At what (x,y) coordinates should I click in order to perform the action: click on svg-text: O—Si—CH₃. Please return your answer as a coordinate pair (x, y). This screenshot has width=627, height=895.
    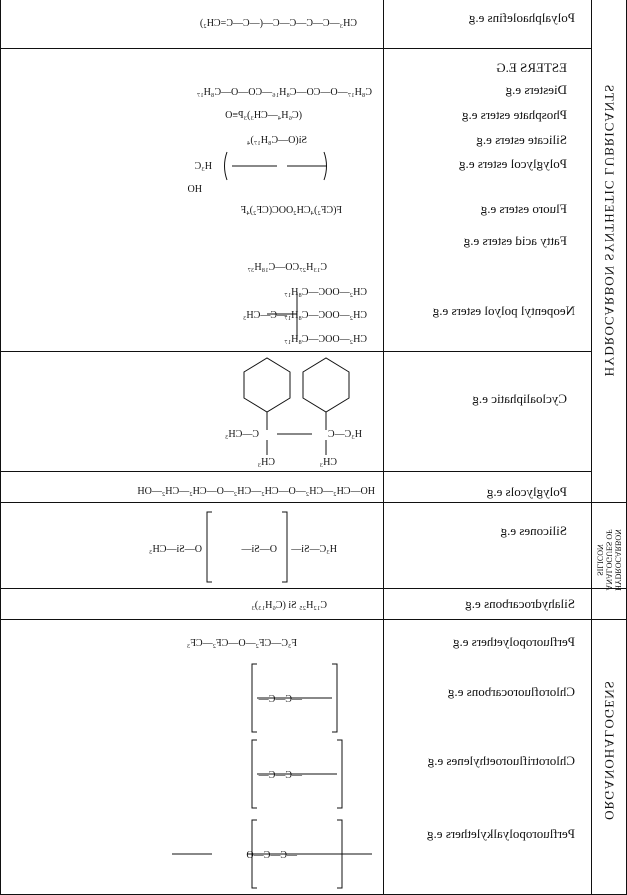
    Looking at the image, I should click on (175, 549).